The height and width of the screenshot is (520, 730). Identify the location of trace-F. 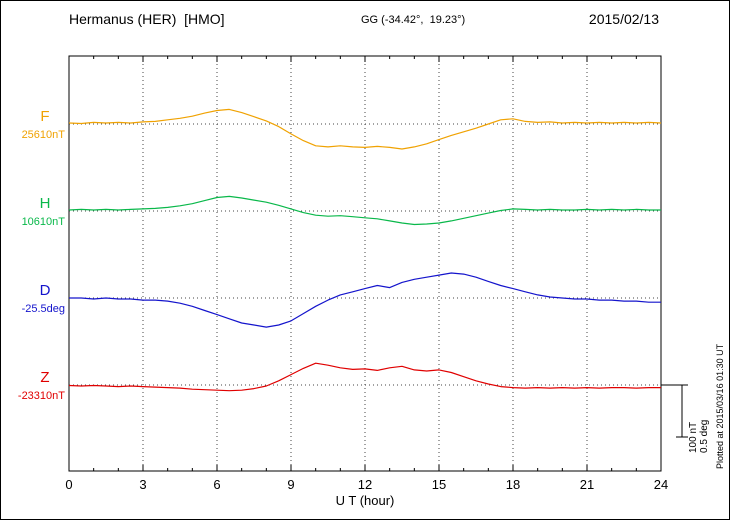
(365, 129).